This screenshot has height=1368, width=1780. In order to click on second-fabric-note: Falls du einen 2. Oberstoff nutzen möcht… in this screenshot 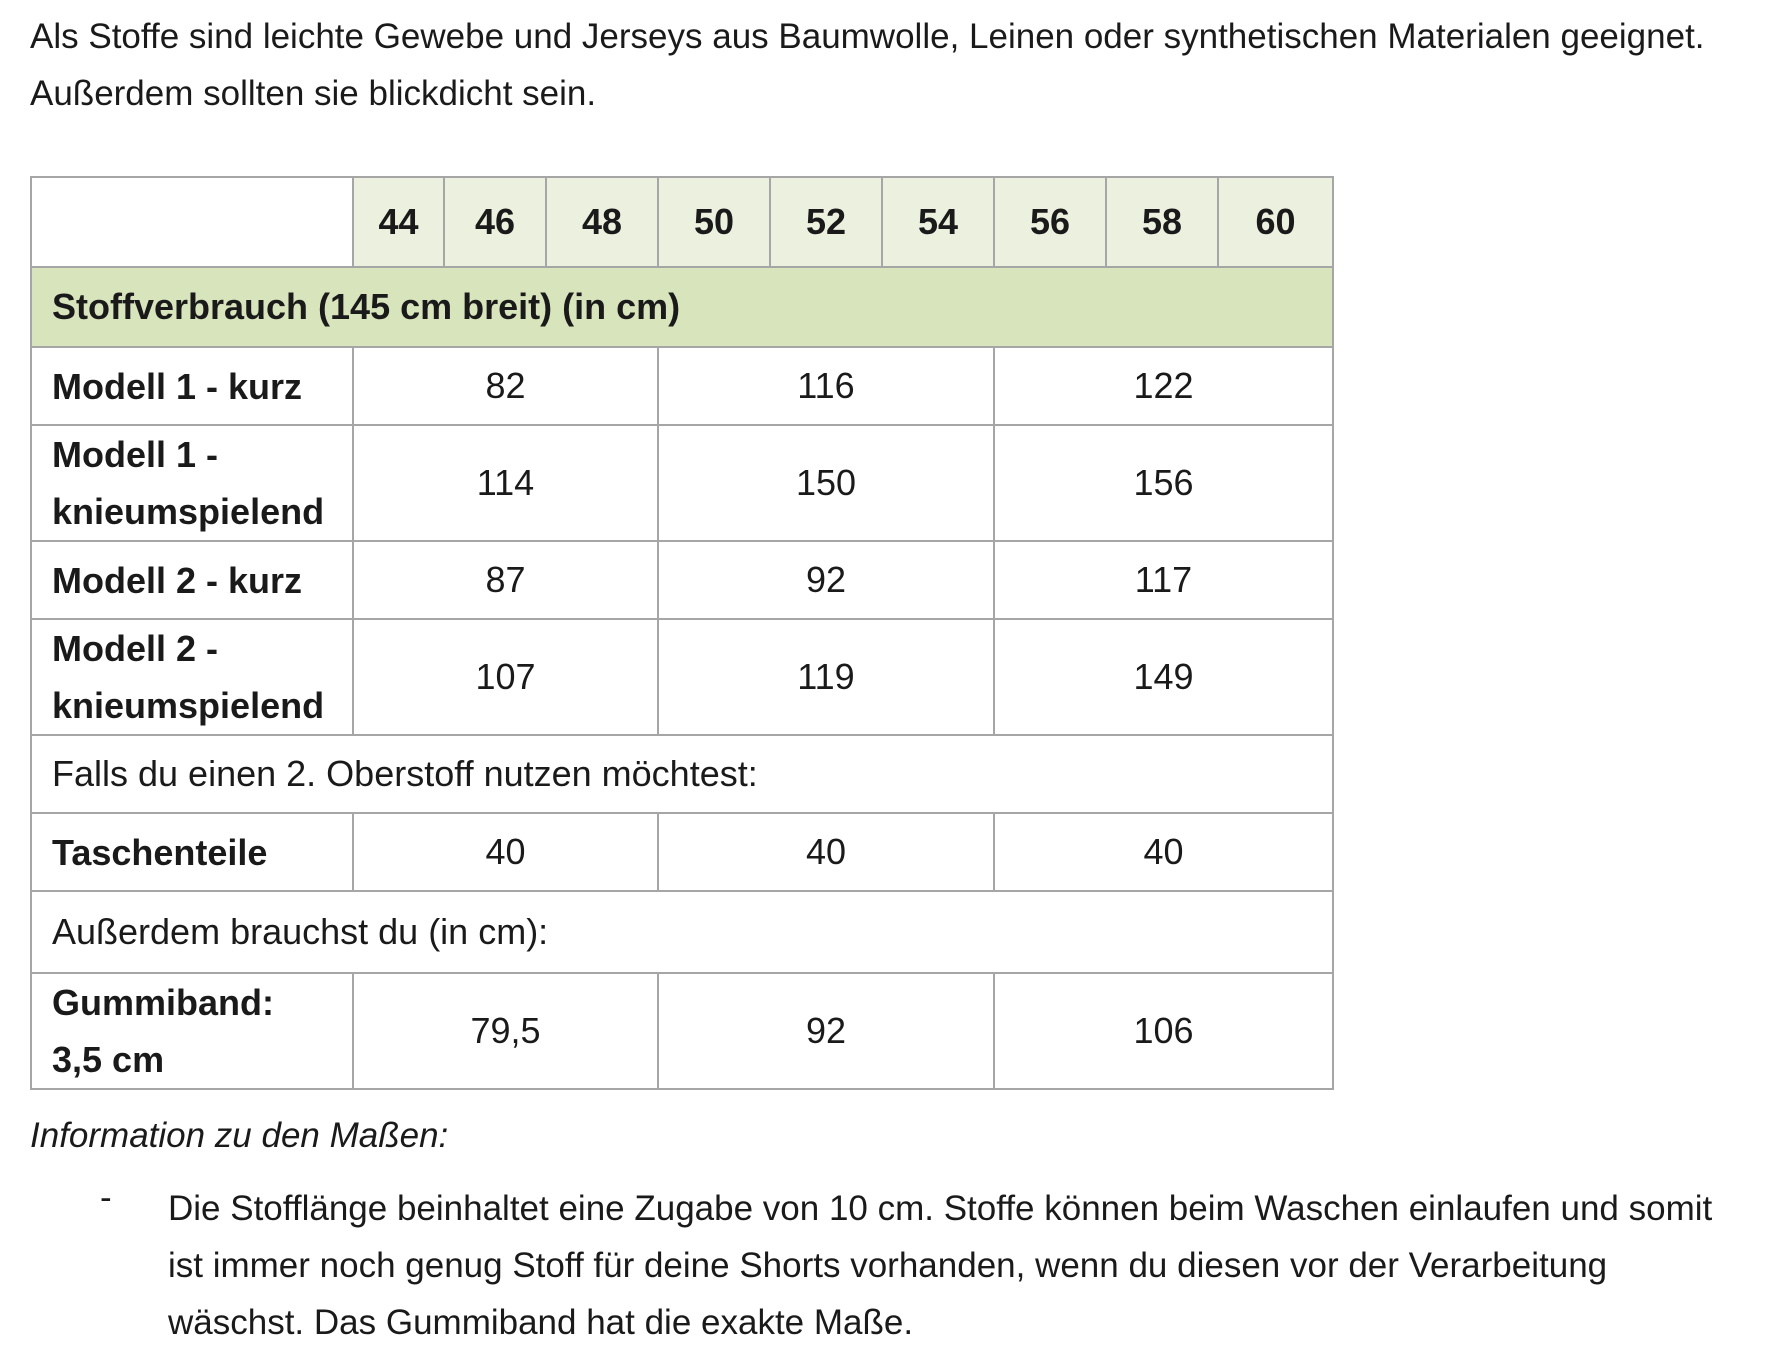, I will do `click(682, 774)`.